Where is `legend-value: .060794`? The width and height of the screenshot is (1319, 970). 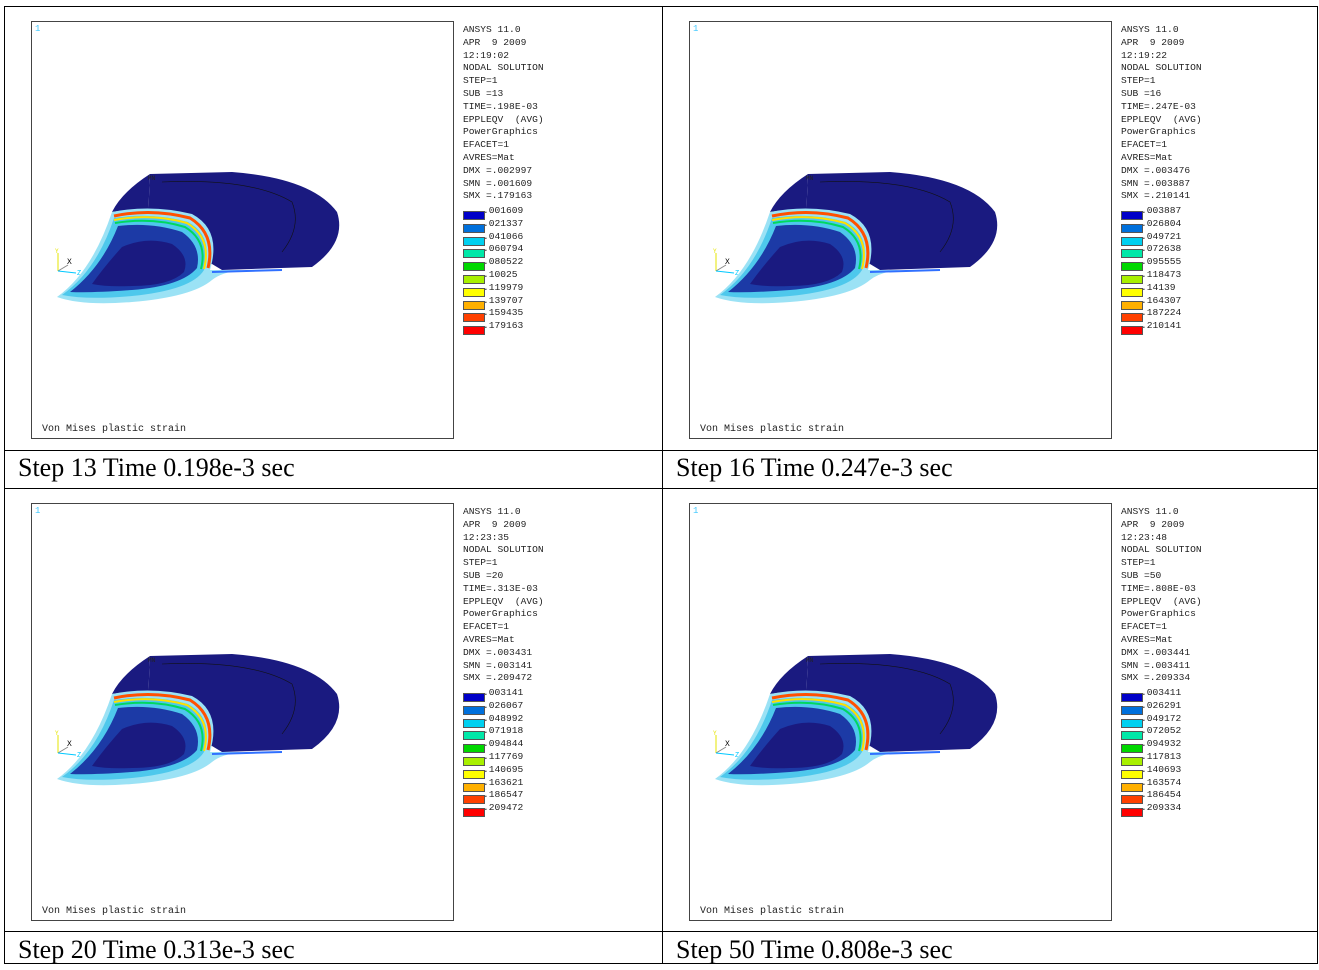
legend-value: .060794 is located at coordinates (503, 249).